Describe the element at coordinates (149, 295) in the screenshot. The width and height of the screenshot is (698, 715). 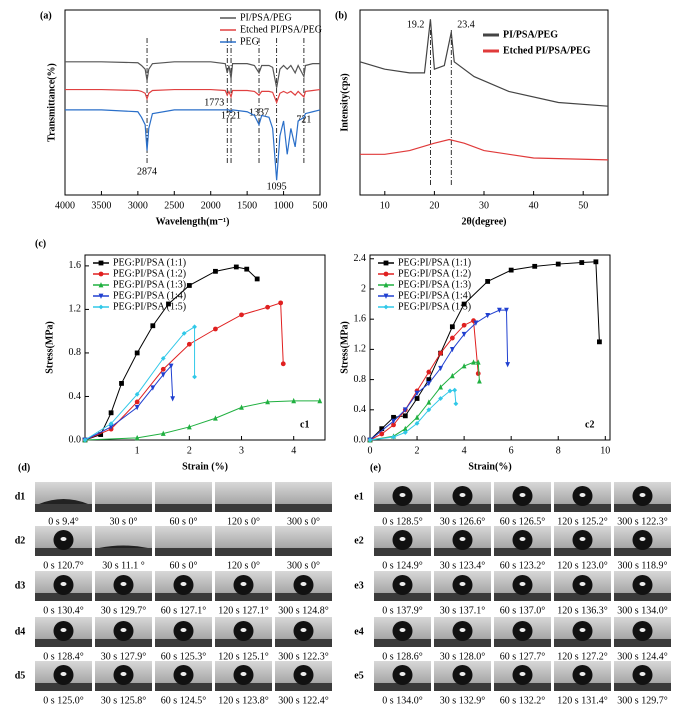
I see `legend-label: PEG:PI/PSA (1:4)` at that location.